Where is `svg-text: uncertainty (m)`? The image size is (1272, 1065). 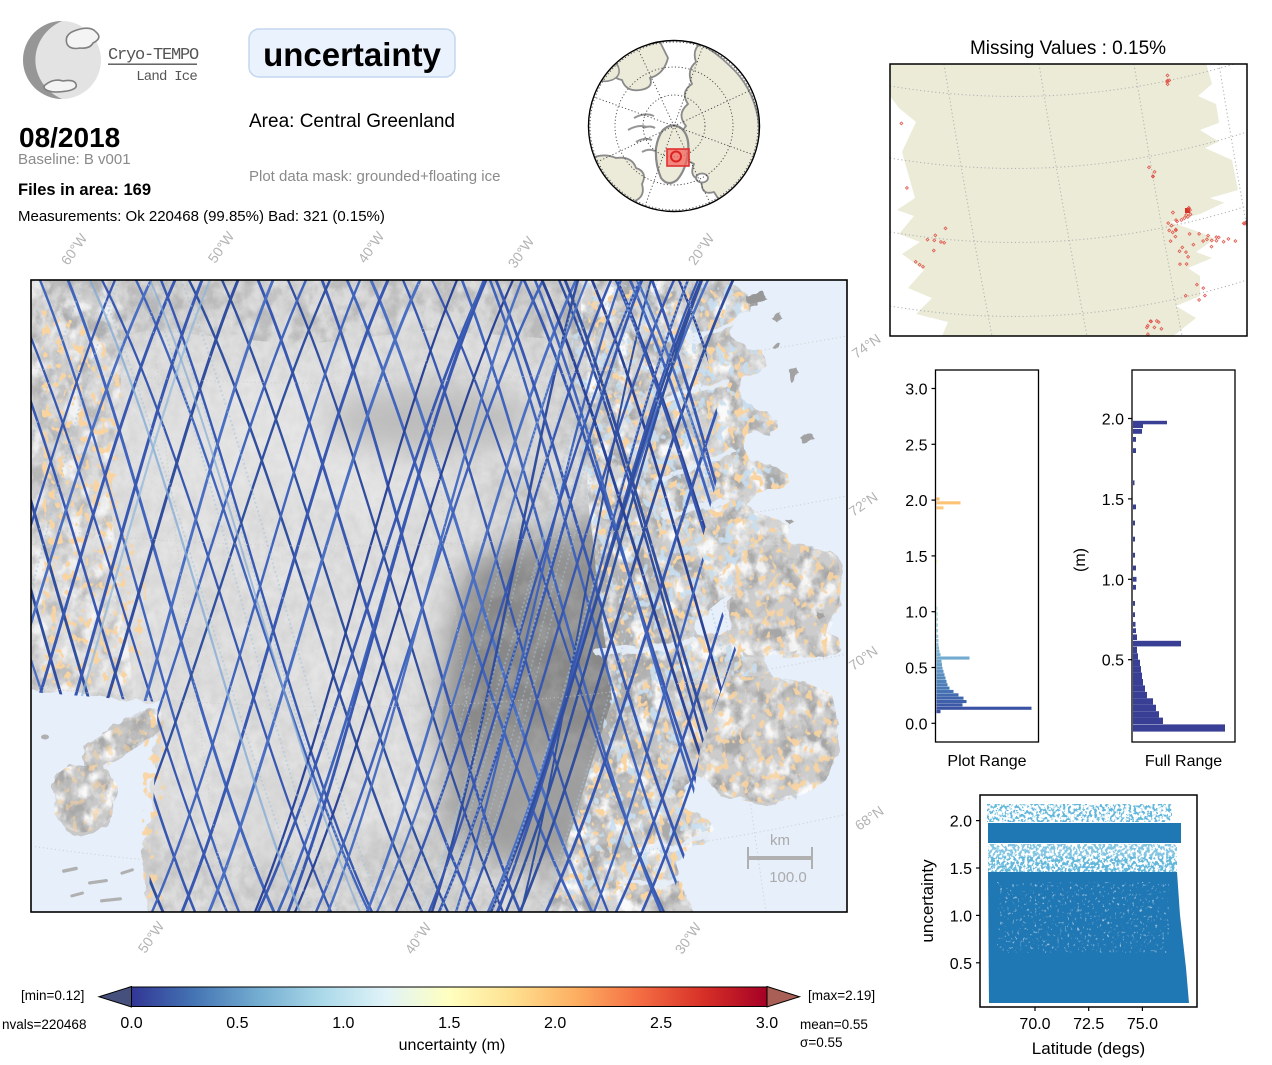 svg-text: uncertainty (m) is located at coordinates (452, 1045).